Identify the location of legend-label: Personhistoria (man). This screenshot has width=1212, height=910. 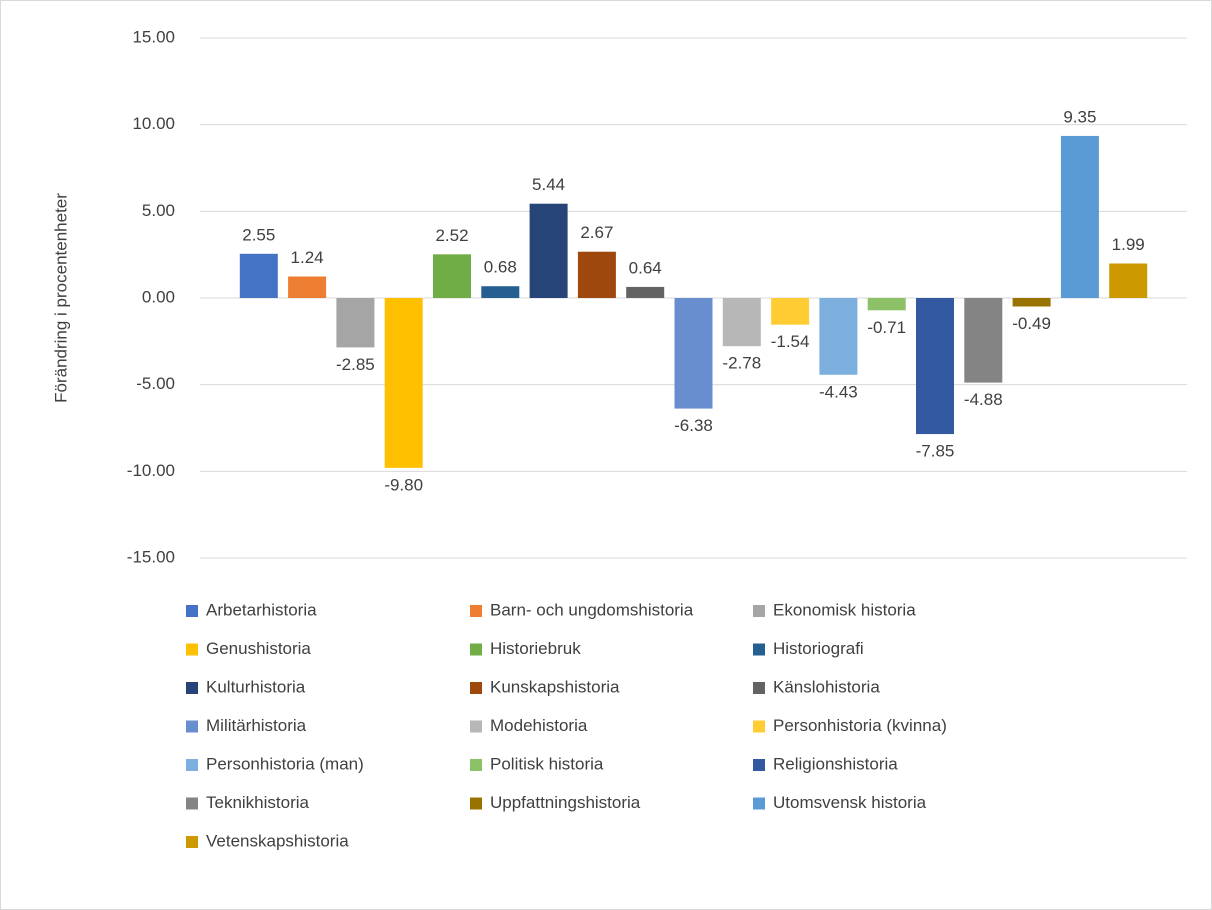
(285, 763).